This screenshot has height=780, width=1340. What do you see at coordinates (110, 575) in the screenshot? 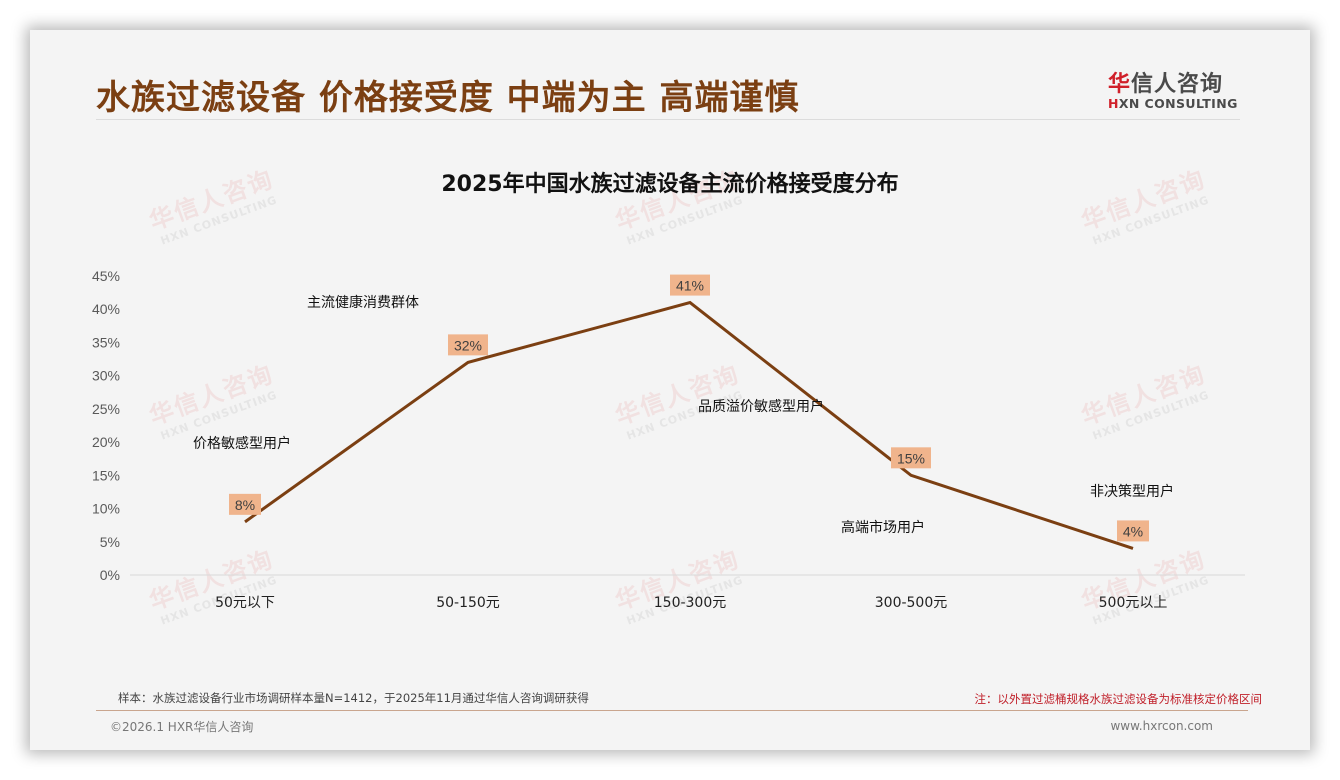
I see `y-tick-label: 0%` at bounding box center [110, 575].